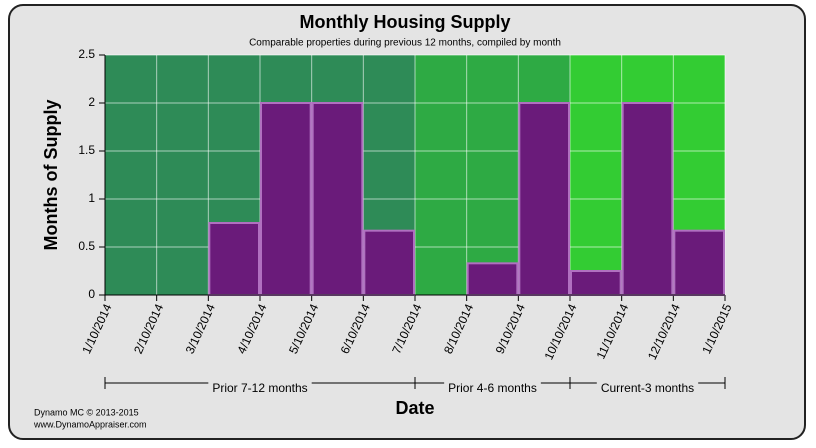 Image resolution: width=816 pixels, height=448 pixels. I want to click on region-label: Prior 4-6 months, so click(492, 388).